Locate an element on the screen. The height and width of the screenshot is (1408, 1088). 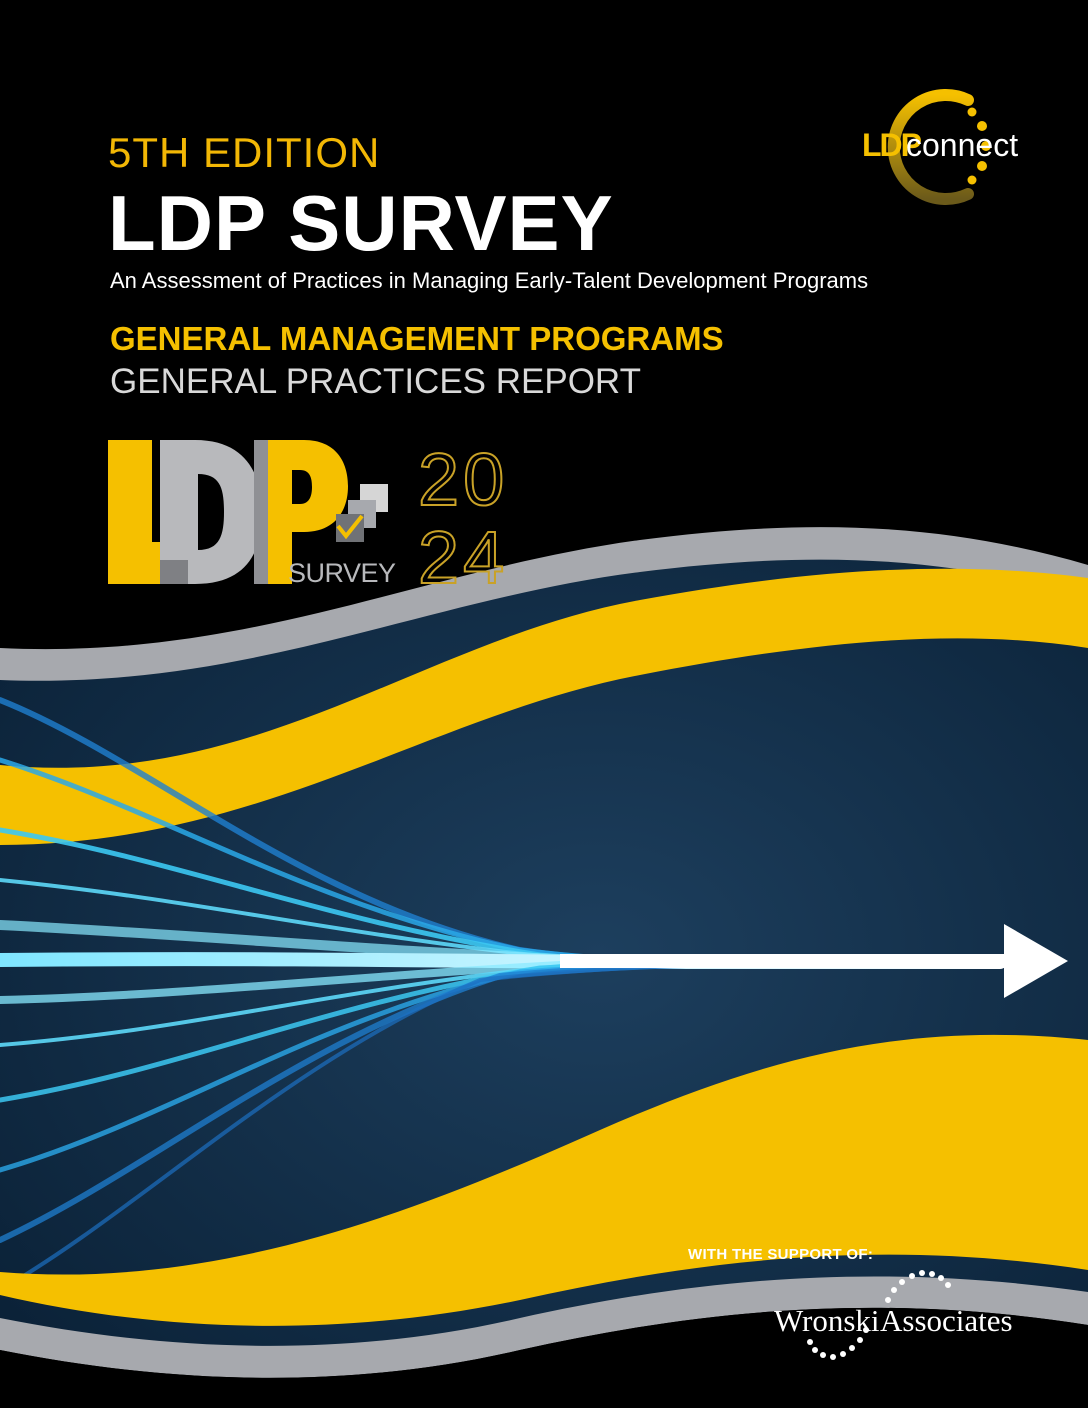
report-type: GENERAL PRACTICES REPORT is located at coordinates (375, 381).